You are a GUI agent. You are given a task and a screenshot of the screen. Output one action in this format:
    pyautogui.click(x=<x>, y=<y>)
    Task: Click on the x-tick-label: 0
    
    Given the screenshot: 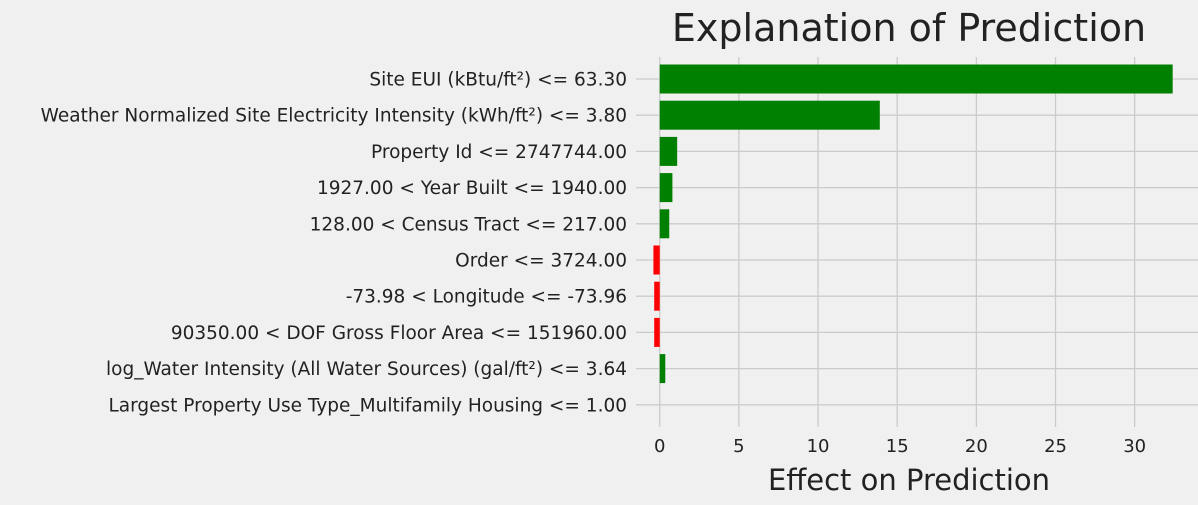 What is the action you would take?
    pyautogui.click(x=659, y=446)
    